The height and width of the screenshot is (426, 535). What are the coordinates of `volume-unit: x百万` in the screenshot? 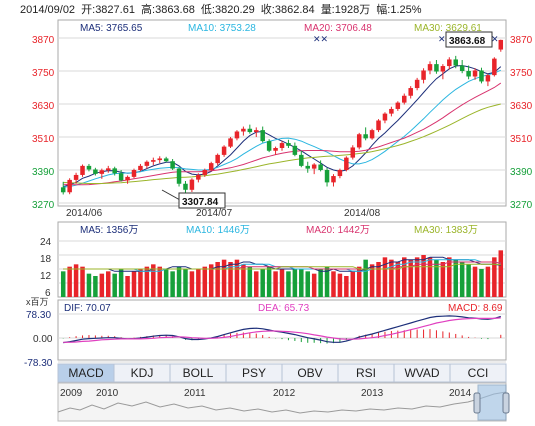 It's located at (37, 302).